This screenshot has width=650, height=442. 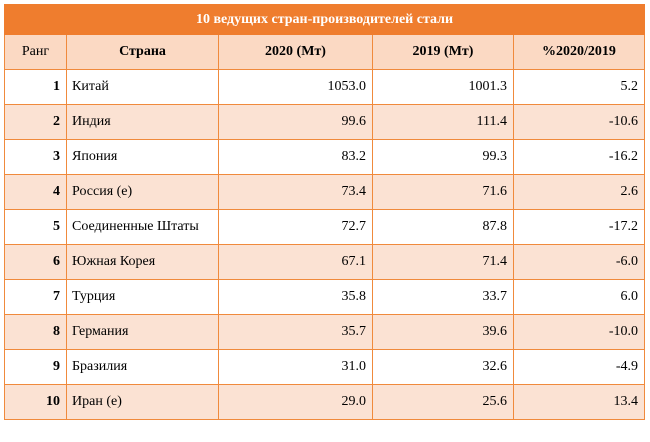 What do you see at coordinates (142, 227) in the screenshot?
I see `country-cell: Соединенные Штаты` at bounding box center [142, 227].